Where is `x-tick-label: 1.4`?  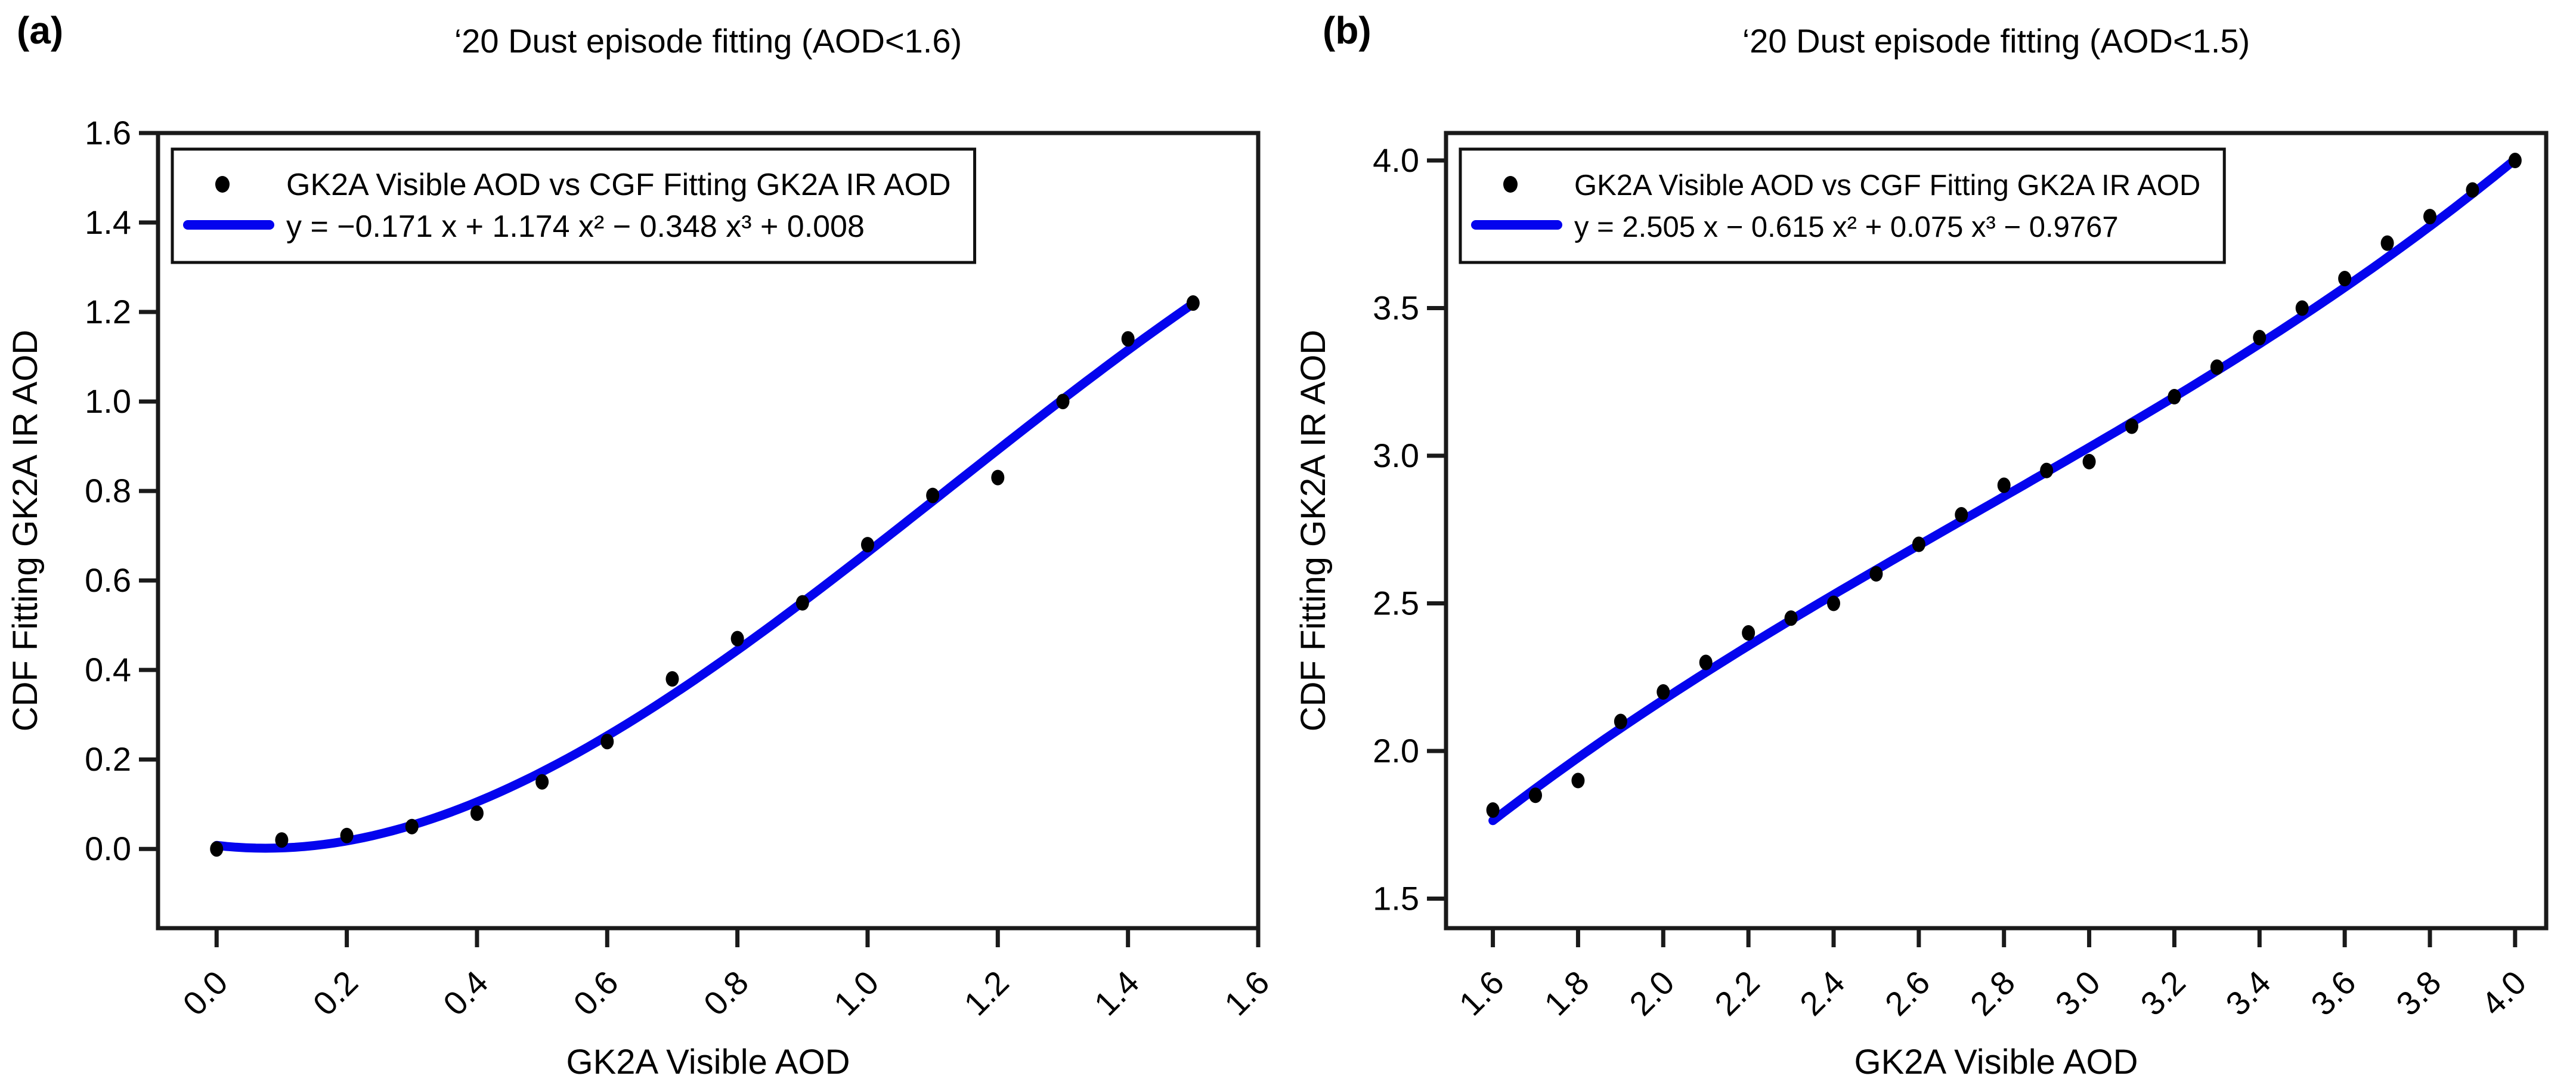
x-tick-label: 1.4 is located at coordinates (1117, 993).